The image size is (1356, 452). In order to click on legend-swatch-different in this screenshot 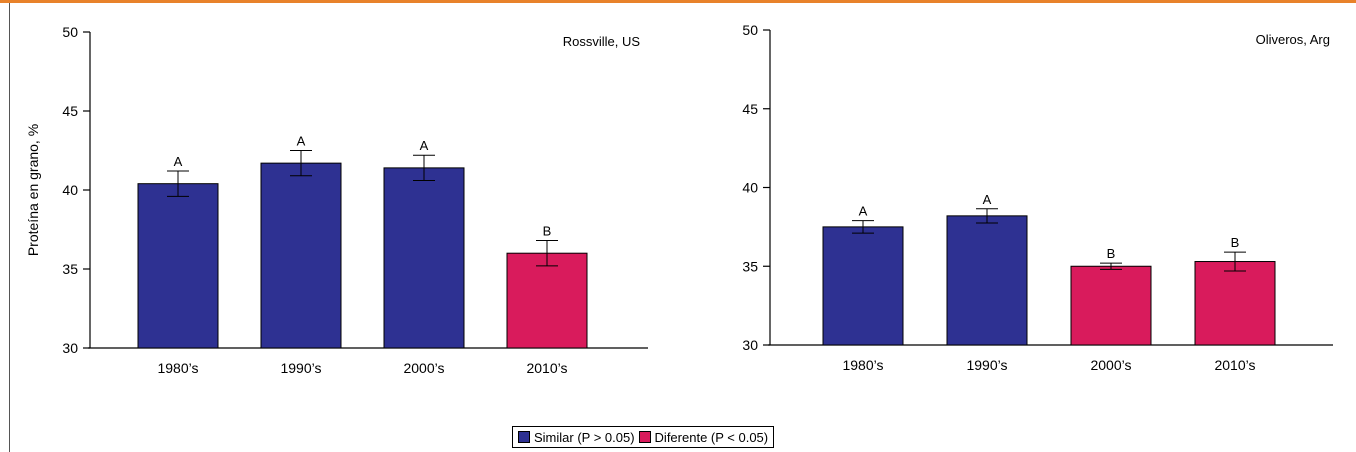, I will do `click(644, 437)`.